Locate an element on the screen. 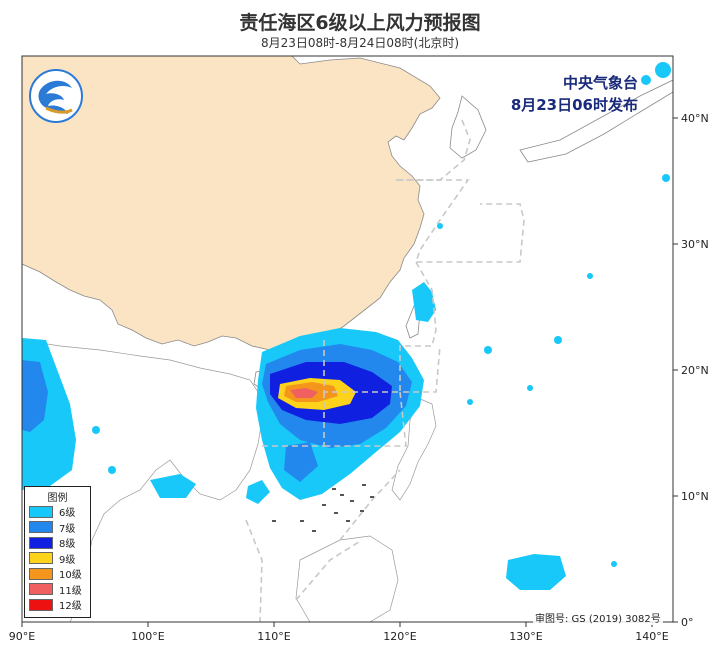 This screenshot has width=720, height=649. legend-title: 图例 is located at coordinates (57, 498).